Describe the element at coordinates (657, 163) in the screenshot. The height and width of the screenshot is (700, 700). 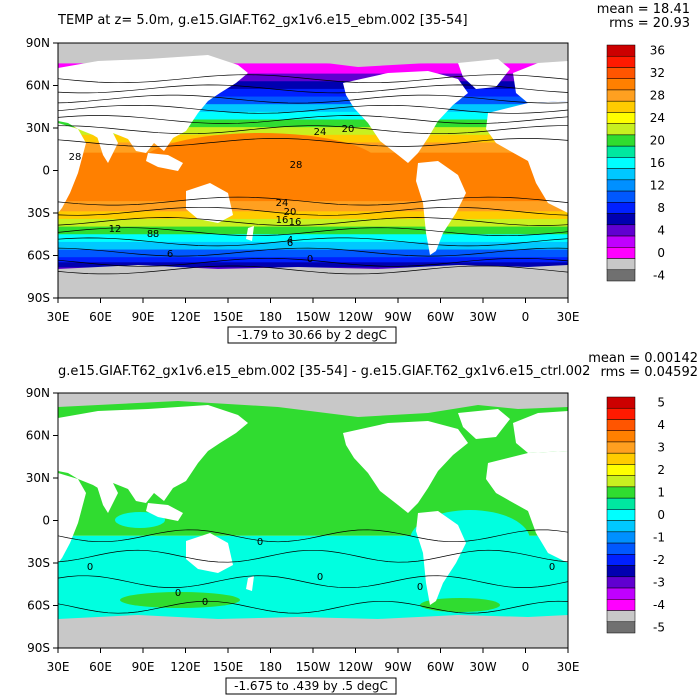
I see `colorbar-label: 16` at that location.